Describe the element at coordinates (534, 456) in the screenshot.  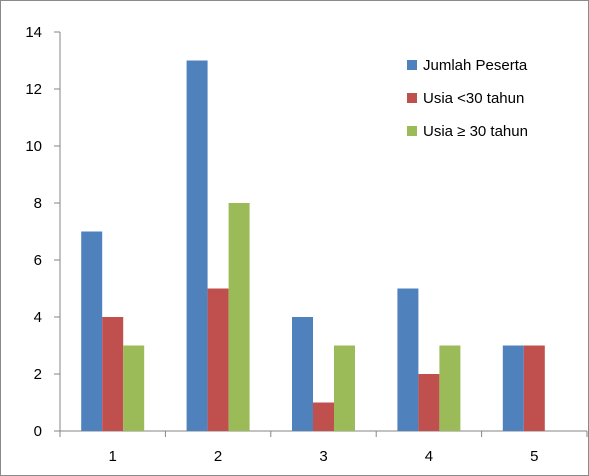
I see `x-tick-label: 5` at that location.